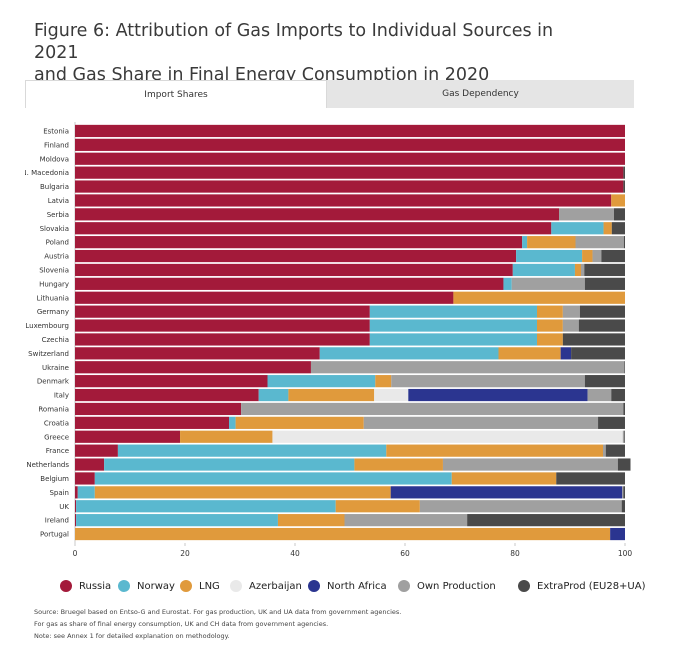  Describe the element at coordinates (447, 436) in the screenshot. I see `bar-greece-azerbaijan: Greece – Azerbaijan: 63.7` at that location.